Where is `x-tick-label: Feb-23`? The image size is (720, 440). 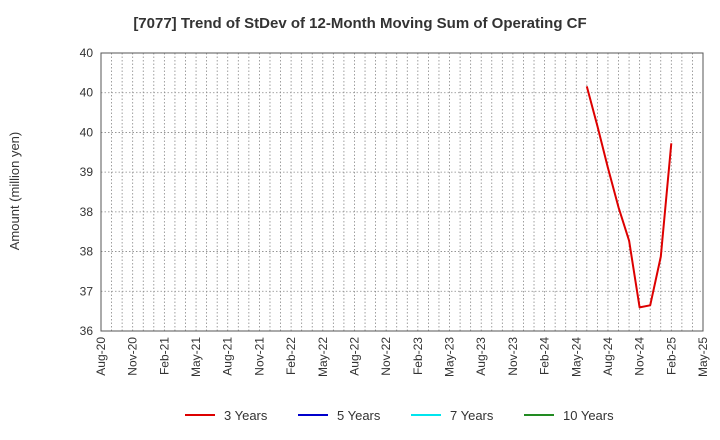 x-tick-label: Feb-23 is located at coordinates (418, 356).